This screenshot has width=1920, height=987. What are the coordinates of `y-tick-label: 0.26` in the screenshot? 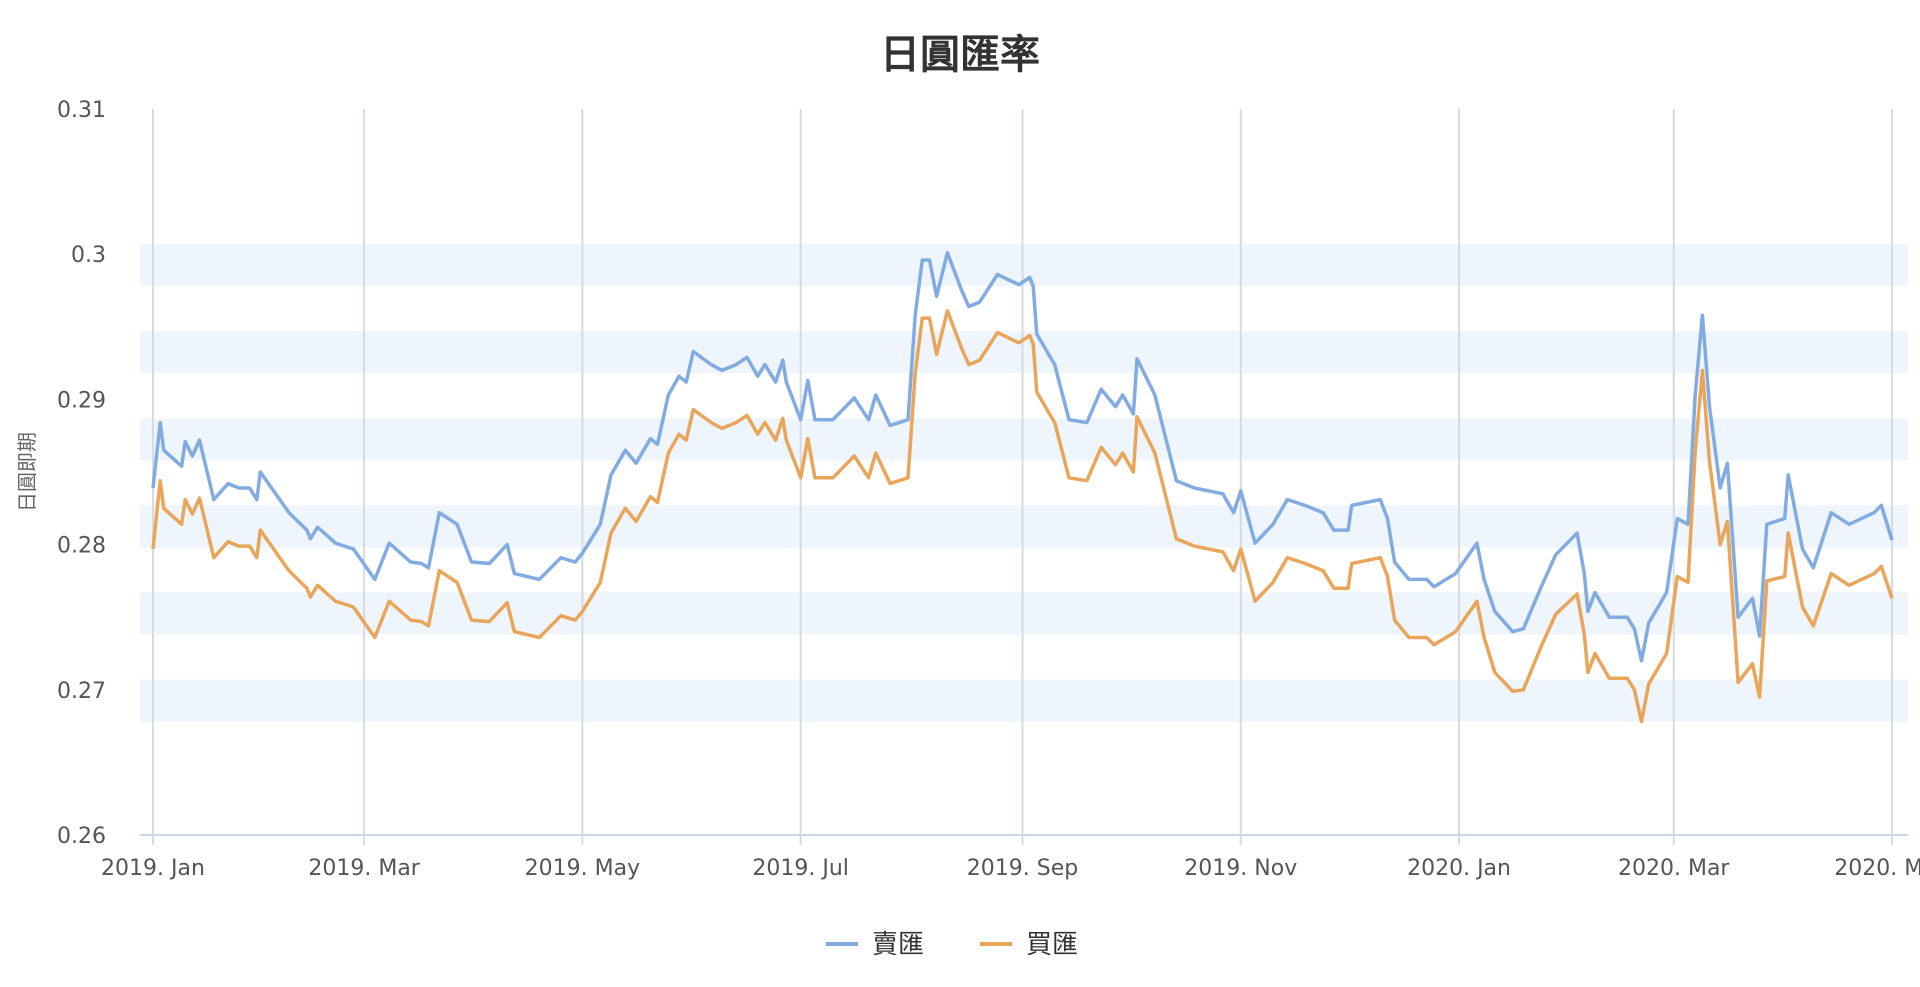 It's located at (81, 836).